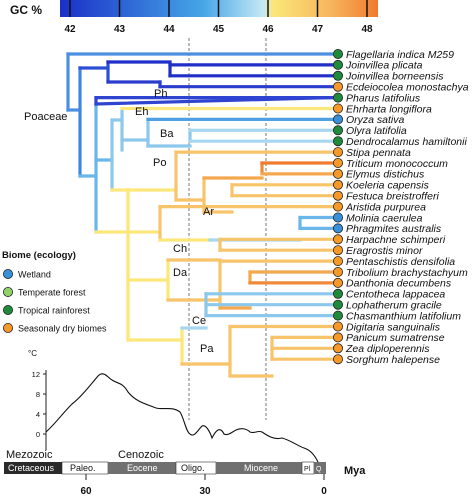  What do you see at coordinates (208, 212) in the screenshot?
I see `clade-ar: Ar` at bounding box center [208, 212].